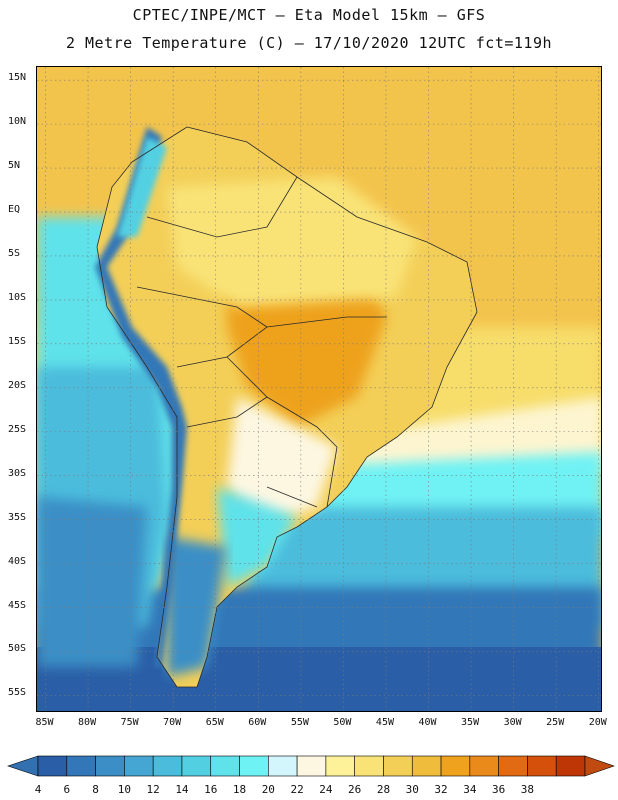 The height and width of the screenshot is (800, 618). Describe the element at coordinates (87, 722) in the screenshot. I see `lon-tick-label: 80W` at that location.